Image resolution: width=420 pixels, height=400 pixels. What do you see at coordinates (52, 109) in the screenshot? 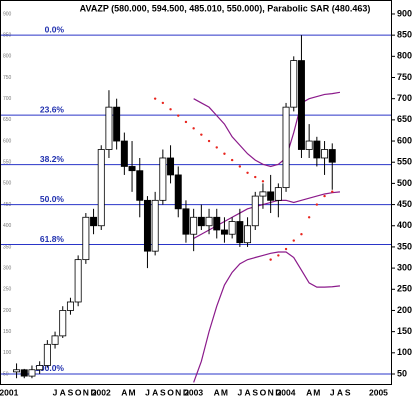
I see `fib-label: 23.6%` at bounding box center [52, 109].